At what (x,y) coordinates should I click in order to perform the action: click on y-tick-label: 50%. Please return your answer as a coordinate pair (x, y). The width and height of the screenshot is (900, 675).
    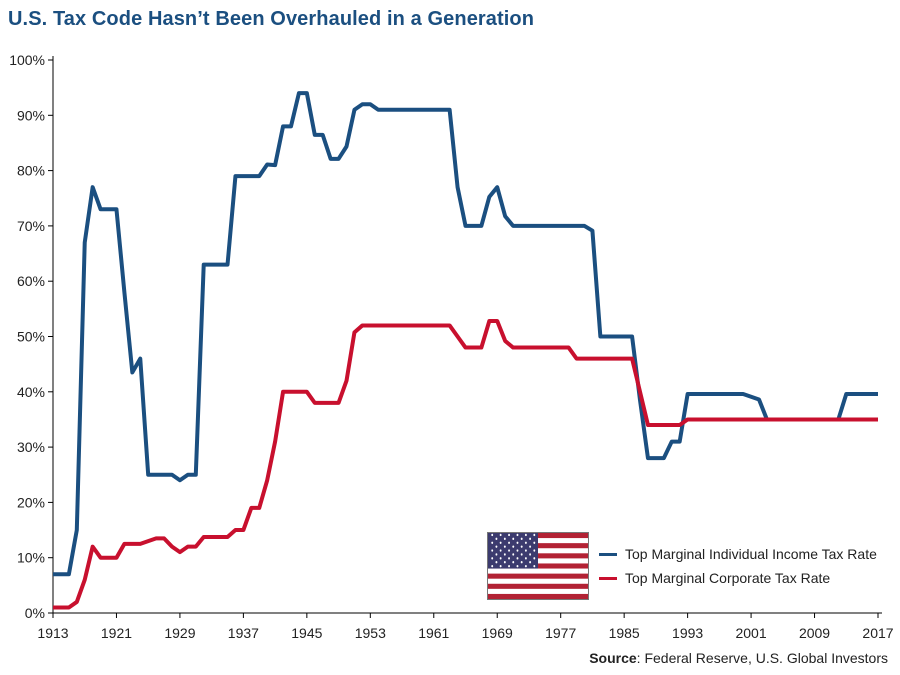
    Looking at the image, I should click on (31, 337).